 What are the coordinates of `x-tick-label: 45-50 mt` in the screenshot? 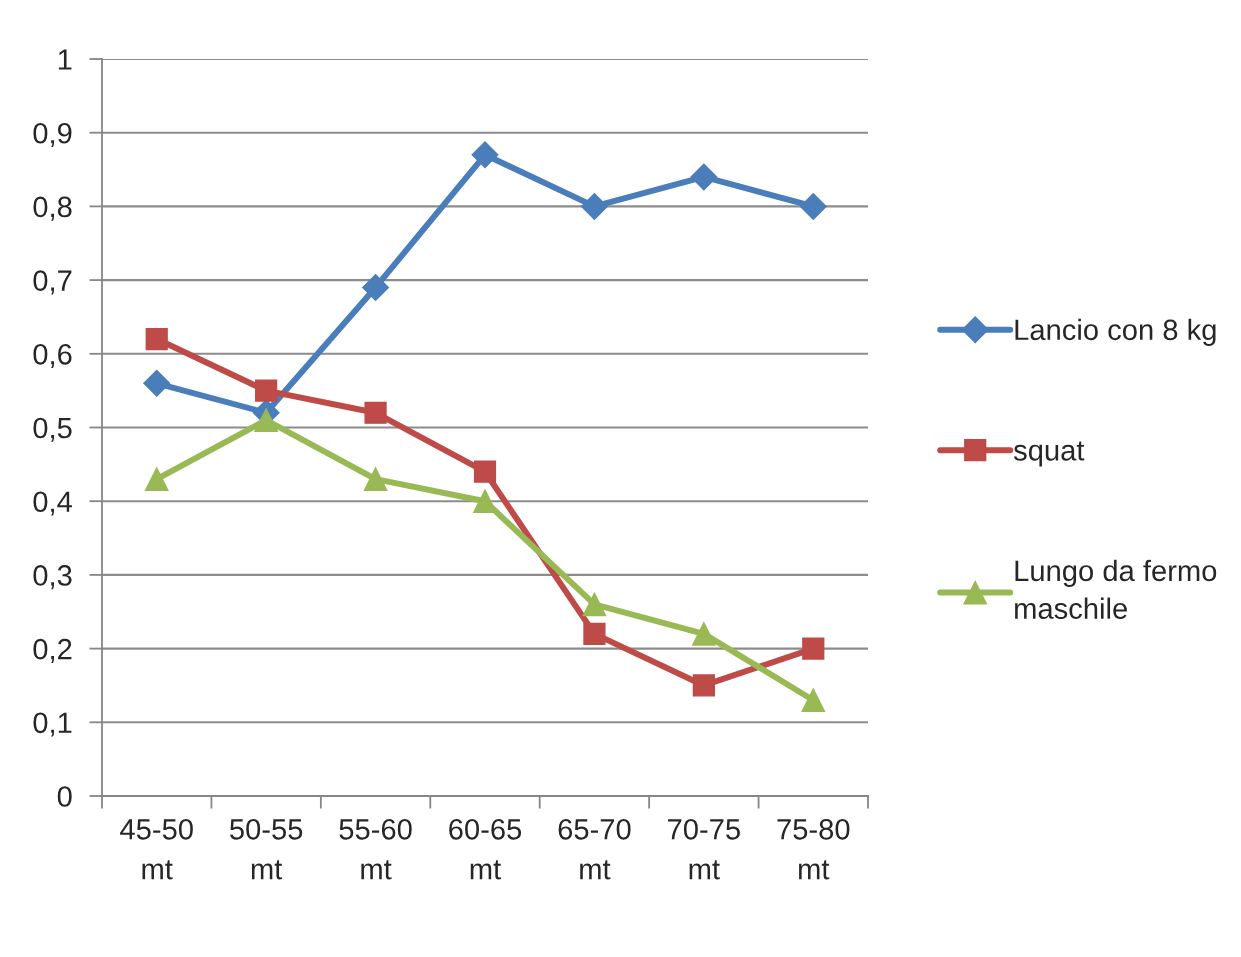 It's located at (156, 849).